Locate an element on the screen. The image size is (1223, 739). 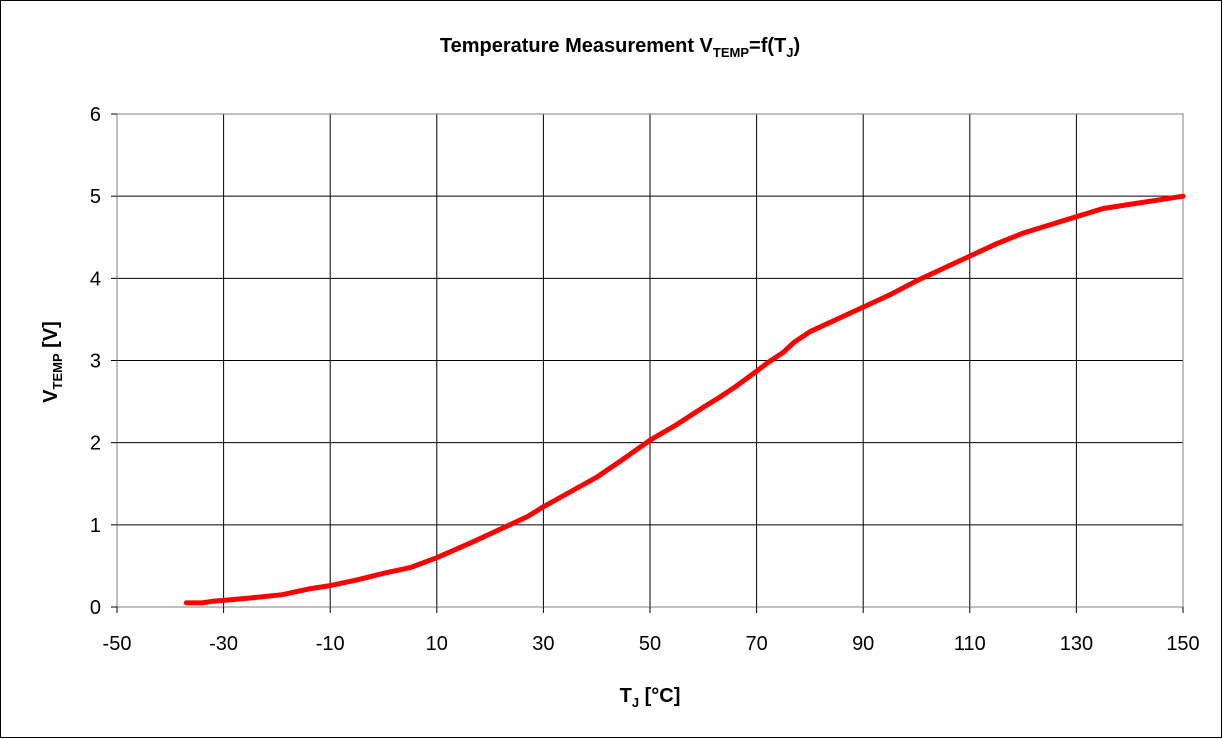
x-tick-label-3: 10 is located at coordinates (437, 644).